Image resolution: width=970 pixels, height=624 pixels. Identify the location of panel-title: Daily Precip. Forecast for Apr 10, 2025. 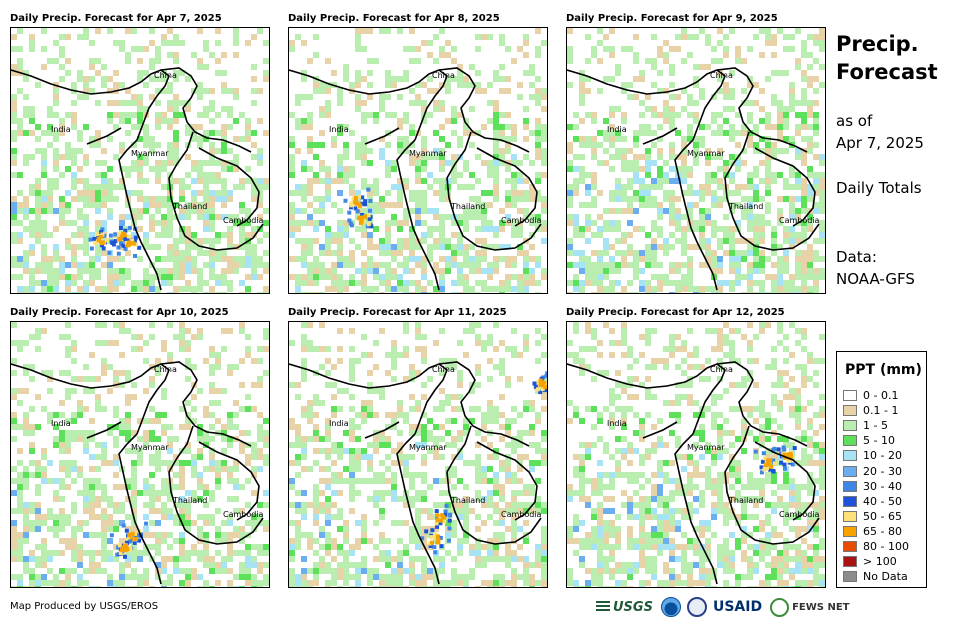
(119, 312).